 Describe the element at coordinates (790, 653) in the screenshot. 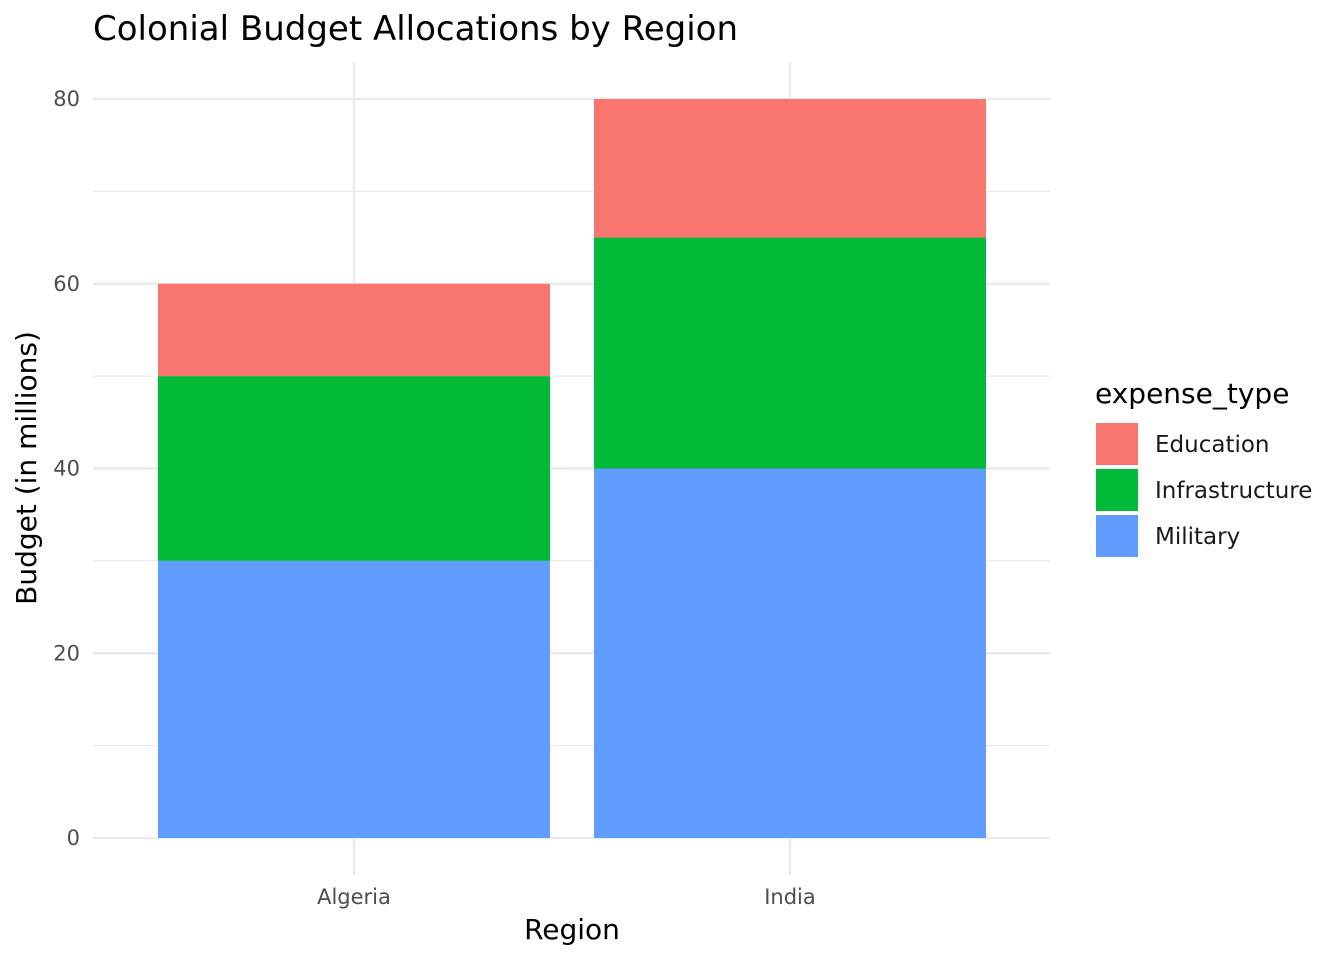

I see `bar-military-india` at that location.